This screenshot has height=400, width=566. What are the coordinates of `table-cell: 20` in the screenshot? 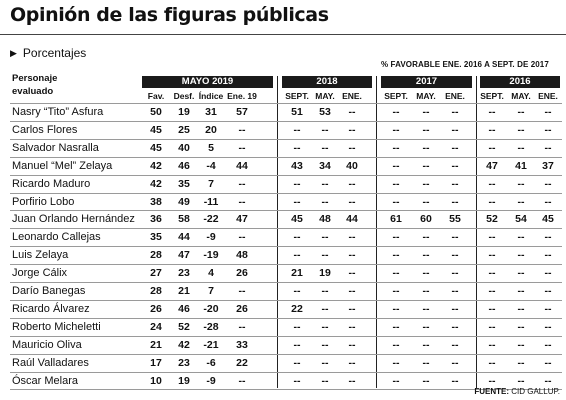 It's located at (211, 129).